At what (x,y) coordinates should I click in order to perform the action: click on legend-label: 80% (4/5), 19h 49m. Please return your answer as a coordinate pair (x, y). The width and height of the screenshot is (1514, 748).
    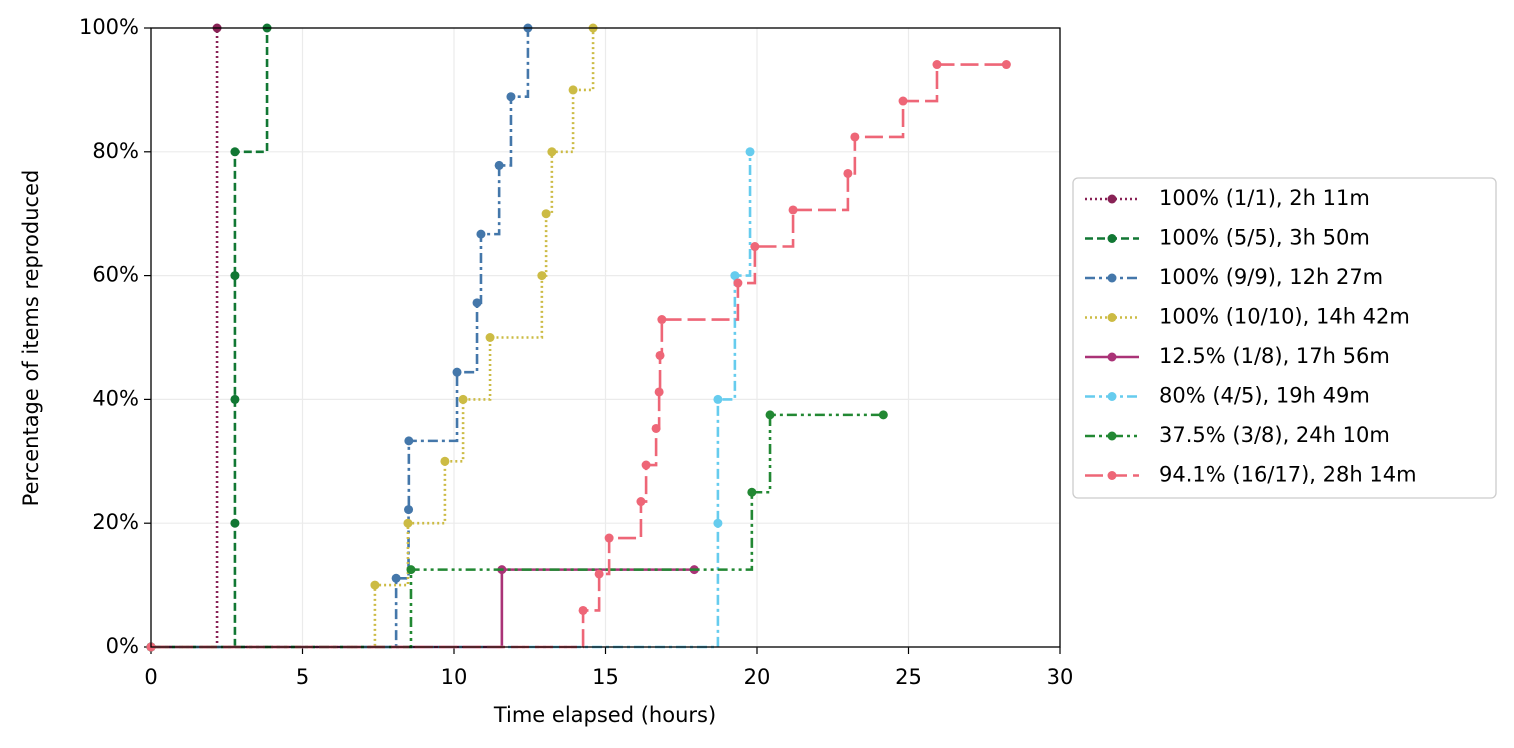
    Looking at the image, I should click on (1264, 396).